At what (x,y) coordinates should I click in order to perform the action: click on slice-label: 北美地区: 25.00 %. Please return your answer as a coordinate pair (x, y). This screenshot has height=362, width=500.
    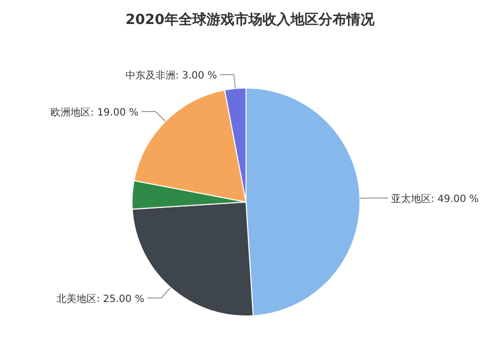
    Looking at the image, I should click on (100, 299).